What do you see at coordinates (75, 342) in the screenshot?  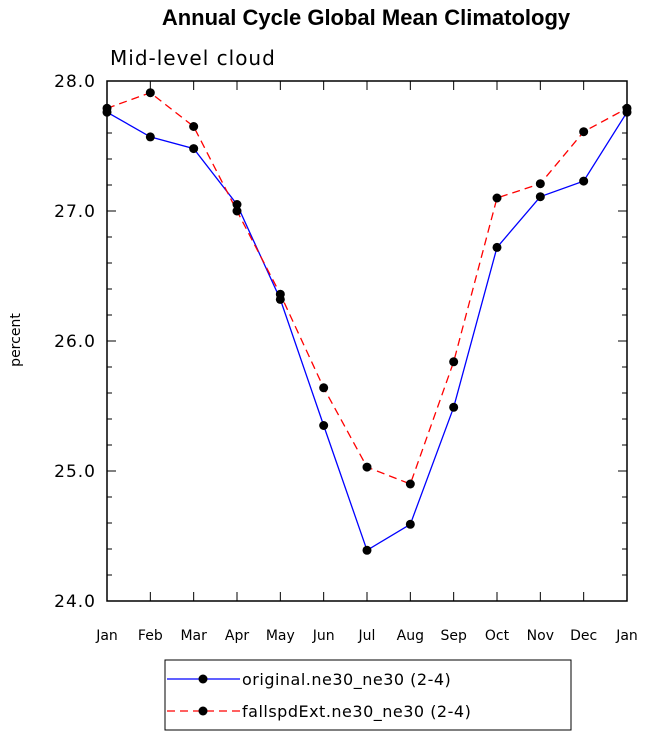 I see `y-tick-label: 26.0` at bounding box center [75, 342].